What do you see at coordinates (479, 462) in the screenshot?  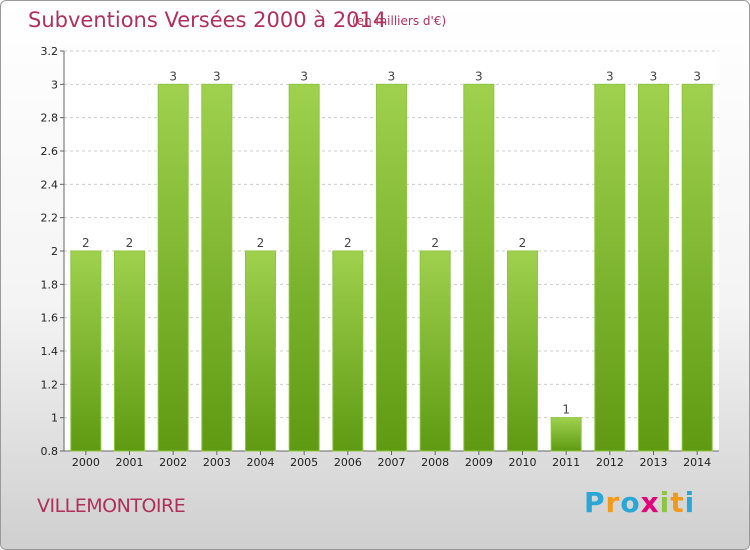 I see `x-tick-label: 2009` at bounding box center [479, 462].